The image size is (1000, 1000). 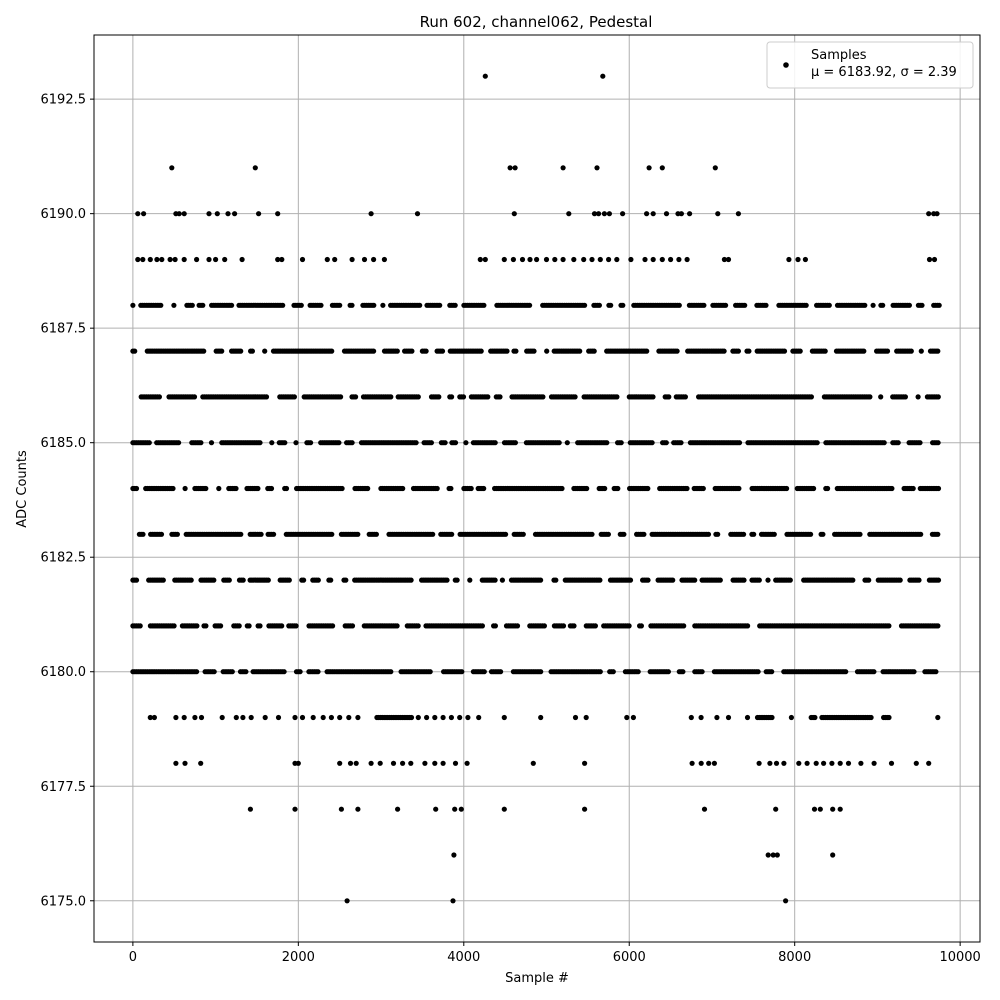 What do you see at coordinates (629, 957) in the screenshot?
I see `x-tick-label: 6000` at bounding box center [629, 957].